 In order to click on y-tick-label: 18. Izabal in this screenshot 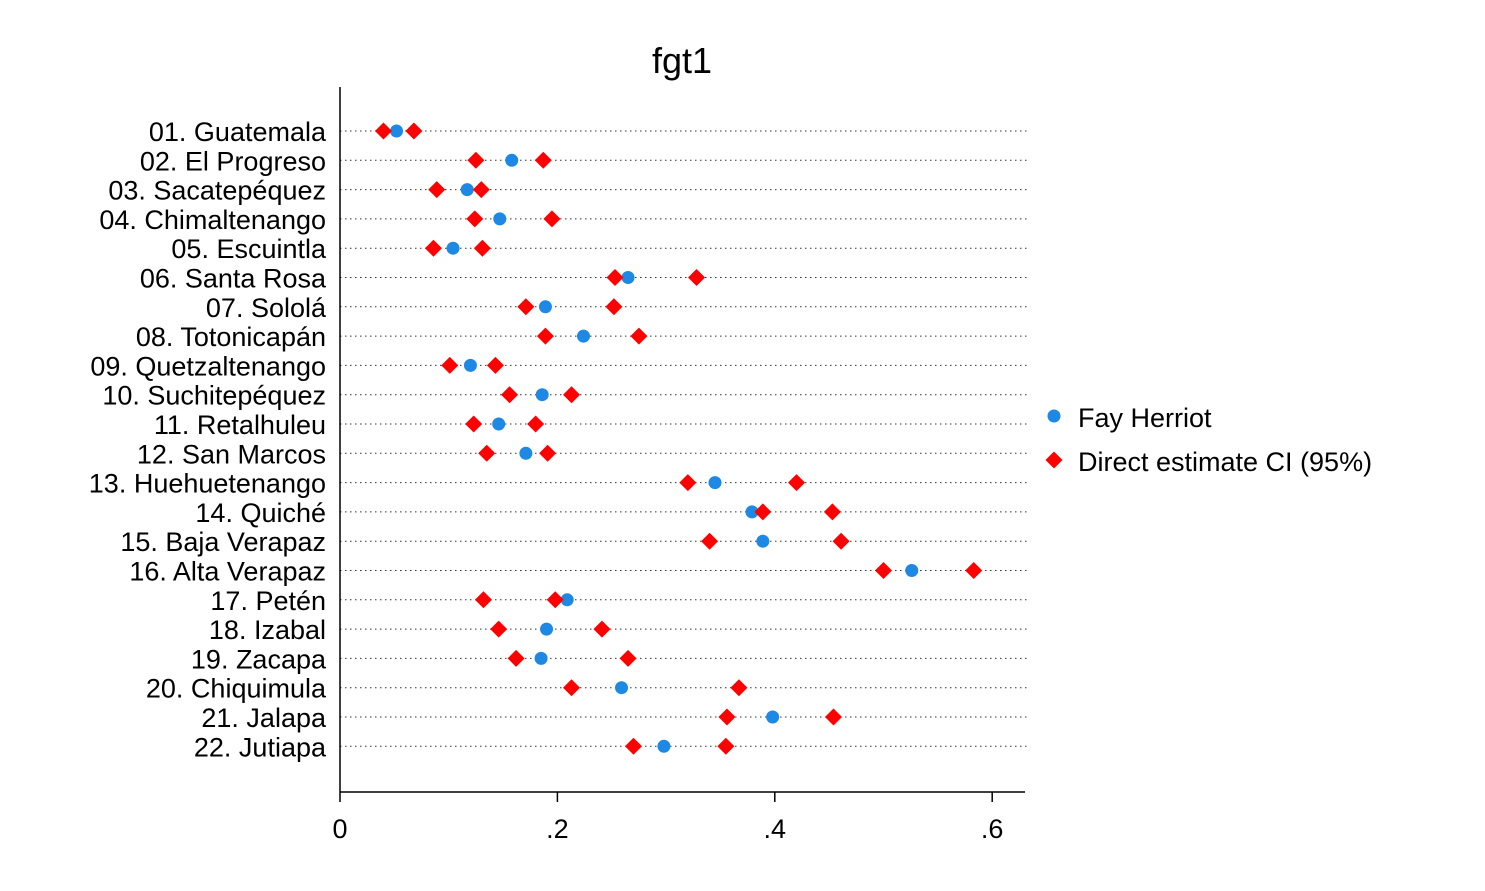, I will do `click(267, 630)`.